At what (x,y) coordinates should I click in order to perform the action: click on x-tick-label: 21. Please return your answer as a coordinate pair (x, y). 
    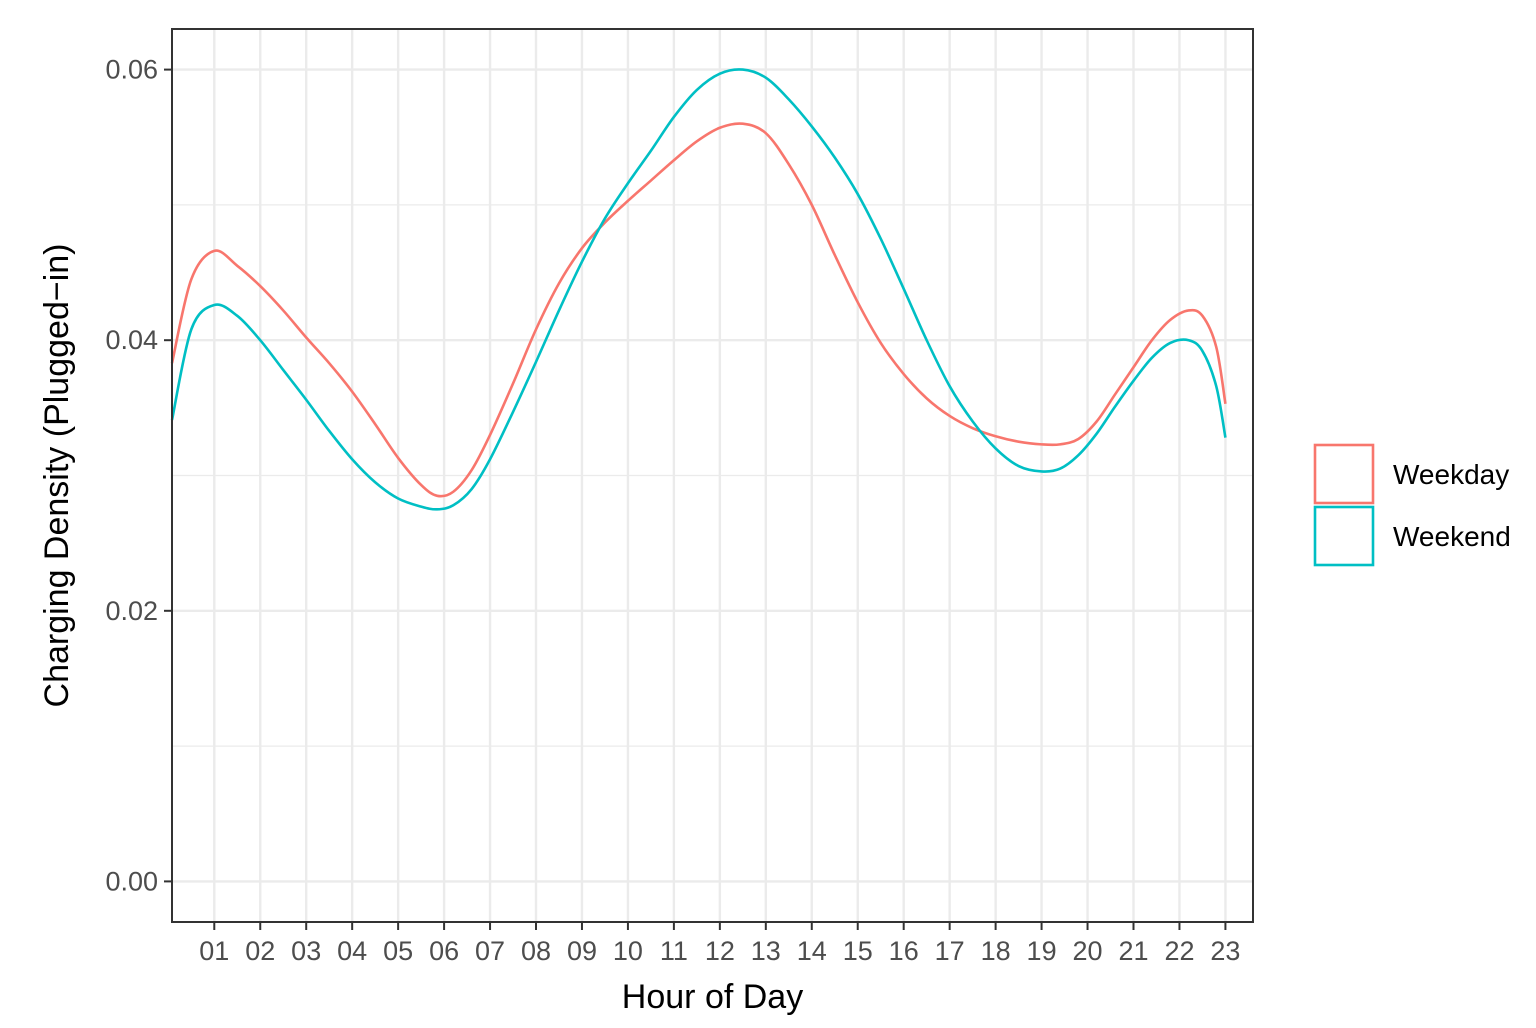
    Looking at the image, I should click on (1133, 951).